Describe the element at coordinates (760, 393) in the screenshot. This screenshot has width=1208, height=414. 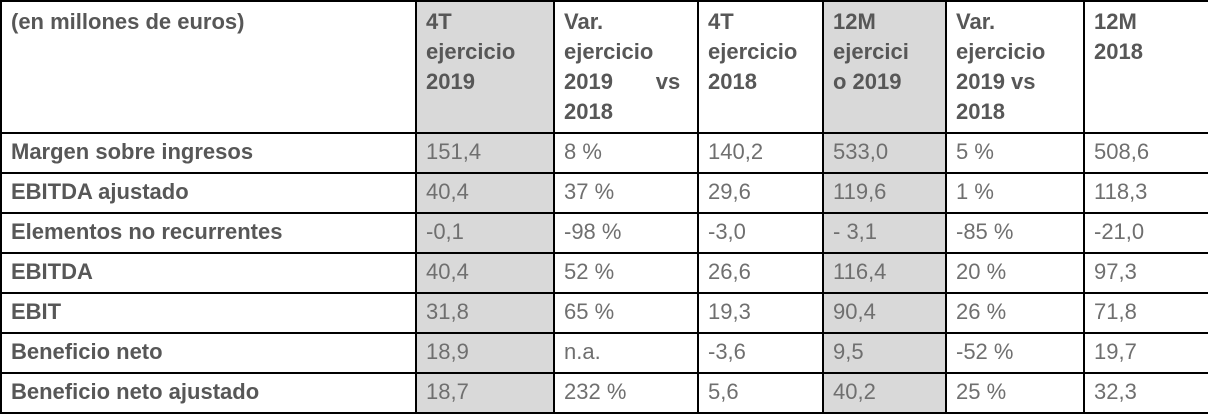
I see `cell-value: 5,6` at that location.